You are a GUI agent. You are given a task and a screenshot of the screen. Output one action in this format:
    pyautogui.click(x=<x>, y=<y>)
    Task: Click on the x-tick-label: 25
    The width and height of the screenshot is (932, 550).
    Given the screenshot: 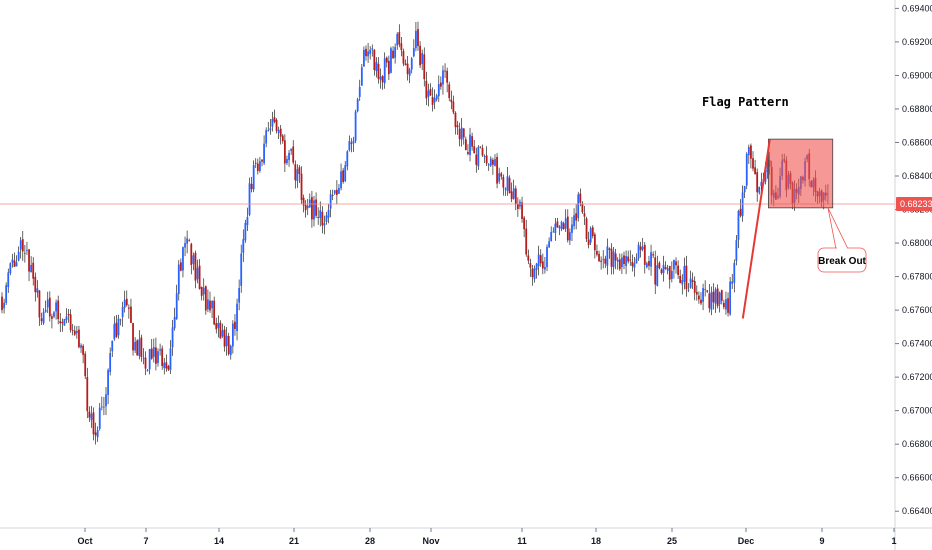 What is the action you would take?
    pyautogui.click(x=672, y=541)
    